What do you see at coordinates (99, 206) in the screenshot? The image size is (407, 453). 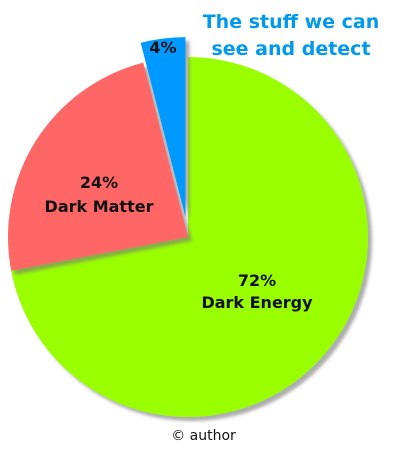 I see `slice-label-dark-matter-name: Dark Matter` at bounding box center [99, 206].